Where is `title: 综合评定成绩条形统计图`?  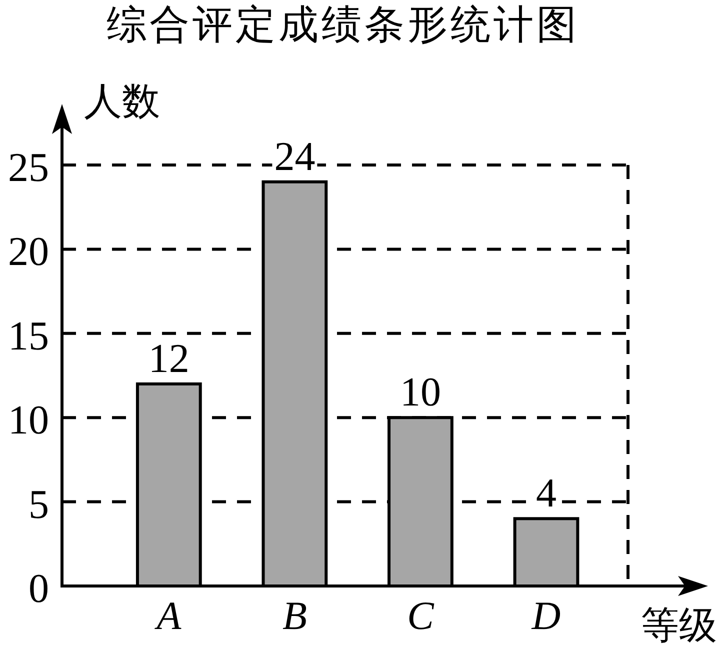 title: 综合评定成绩条形统计图 is located at coordinates (343, 24).